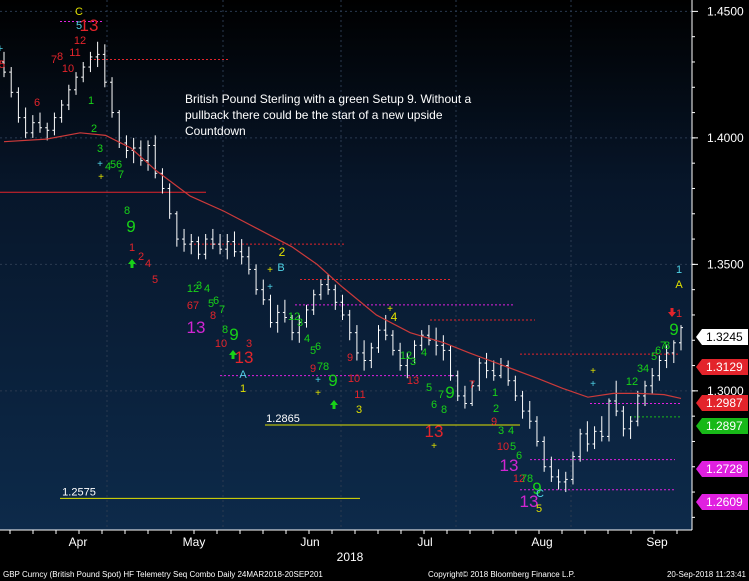  I want to click on price-tag-label: 1.3129, so click(724, 367).